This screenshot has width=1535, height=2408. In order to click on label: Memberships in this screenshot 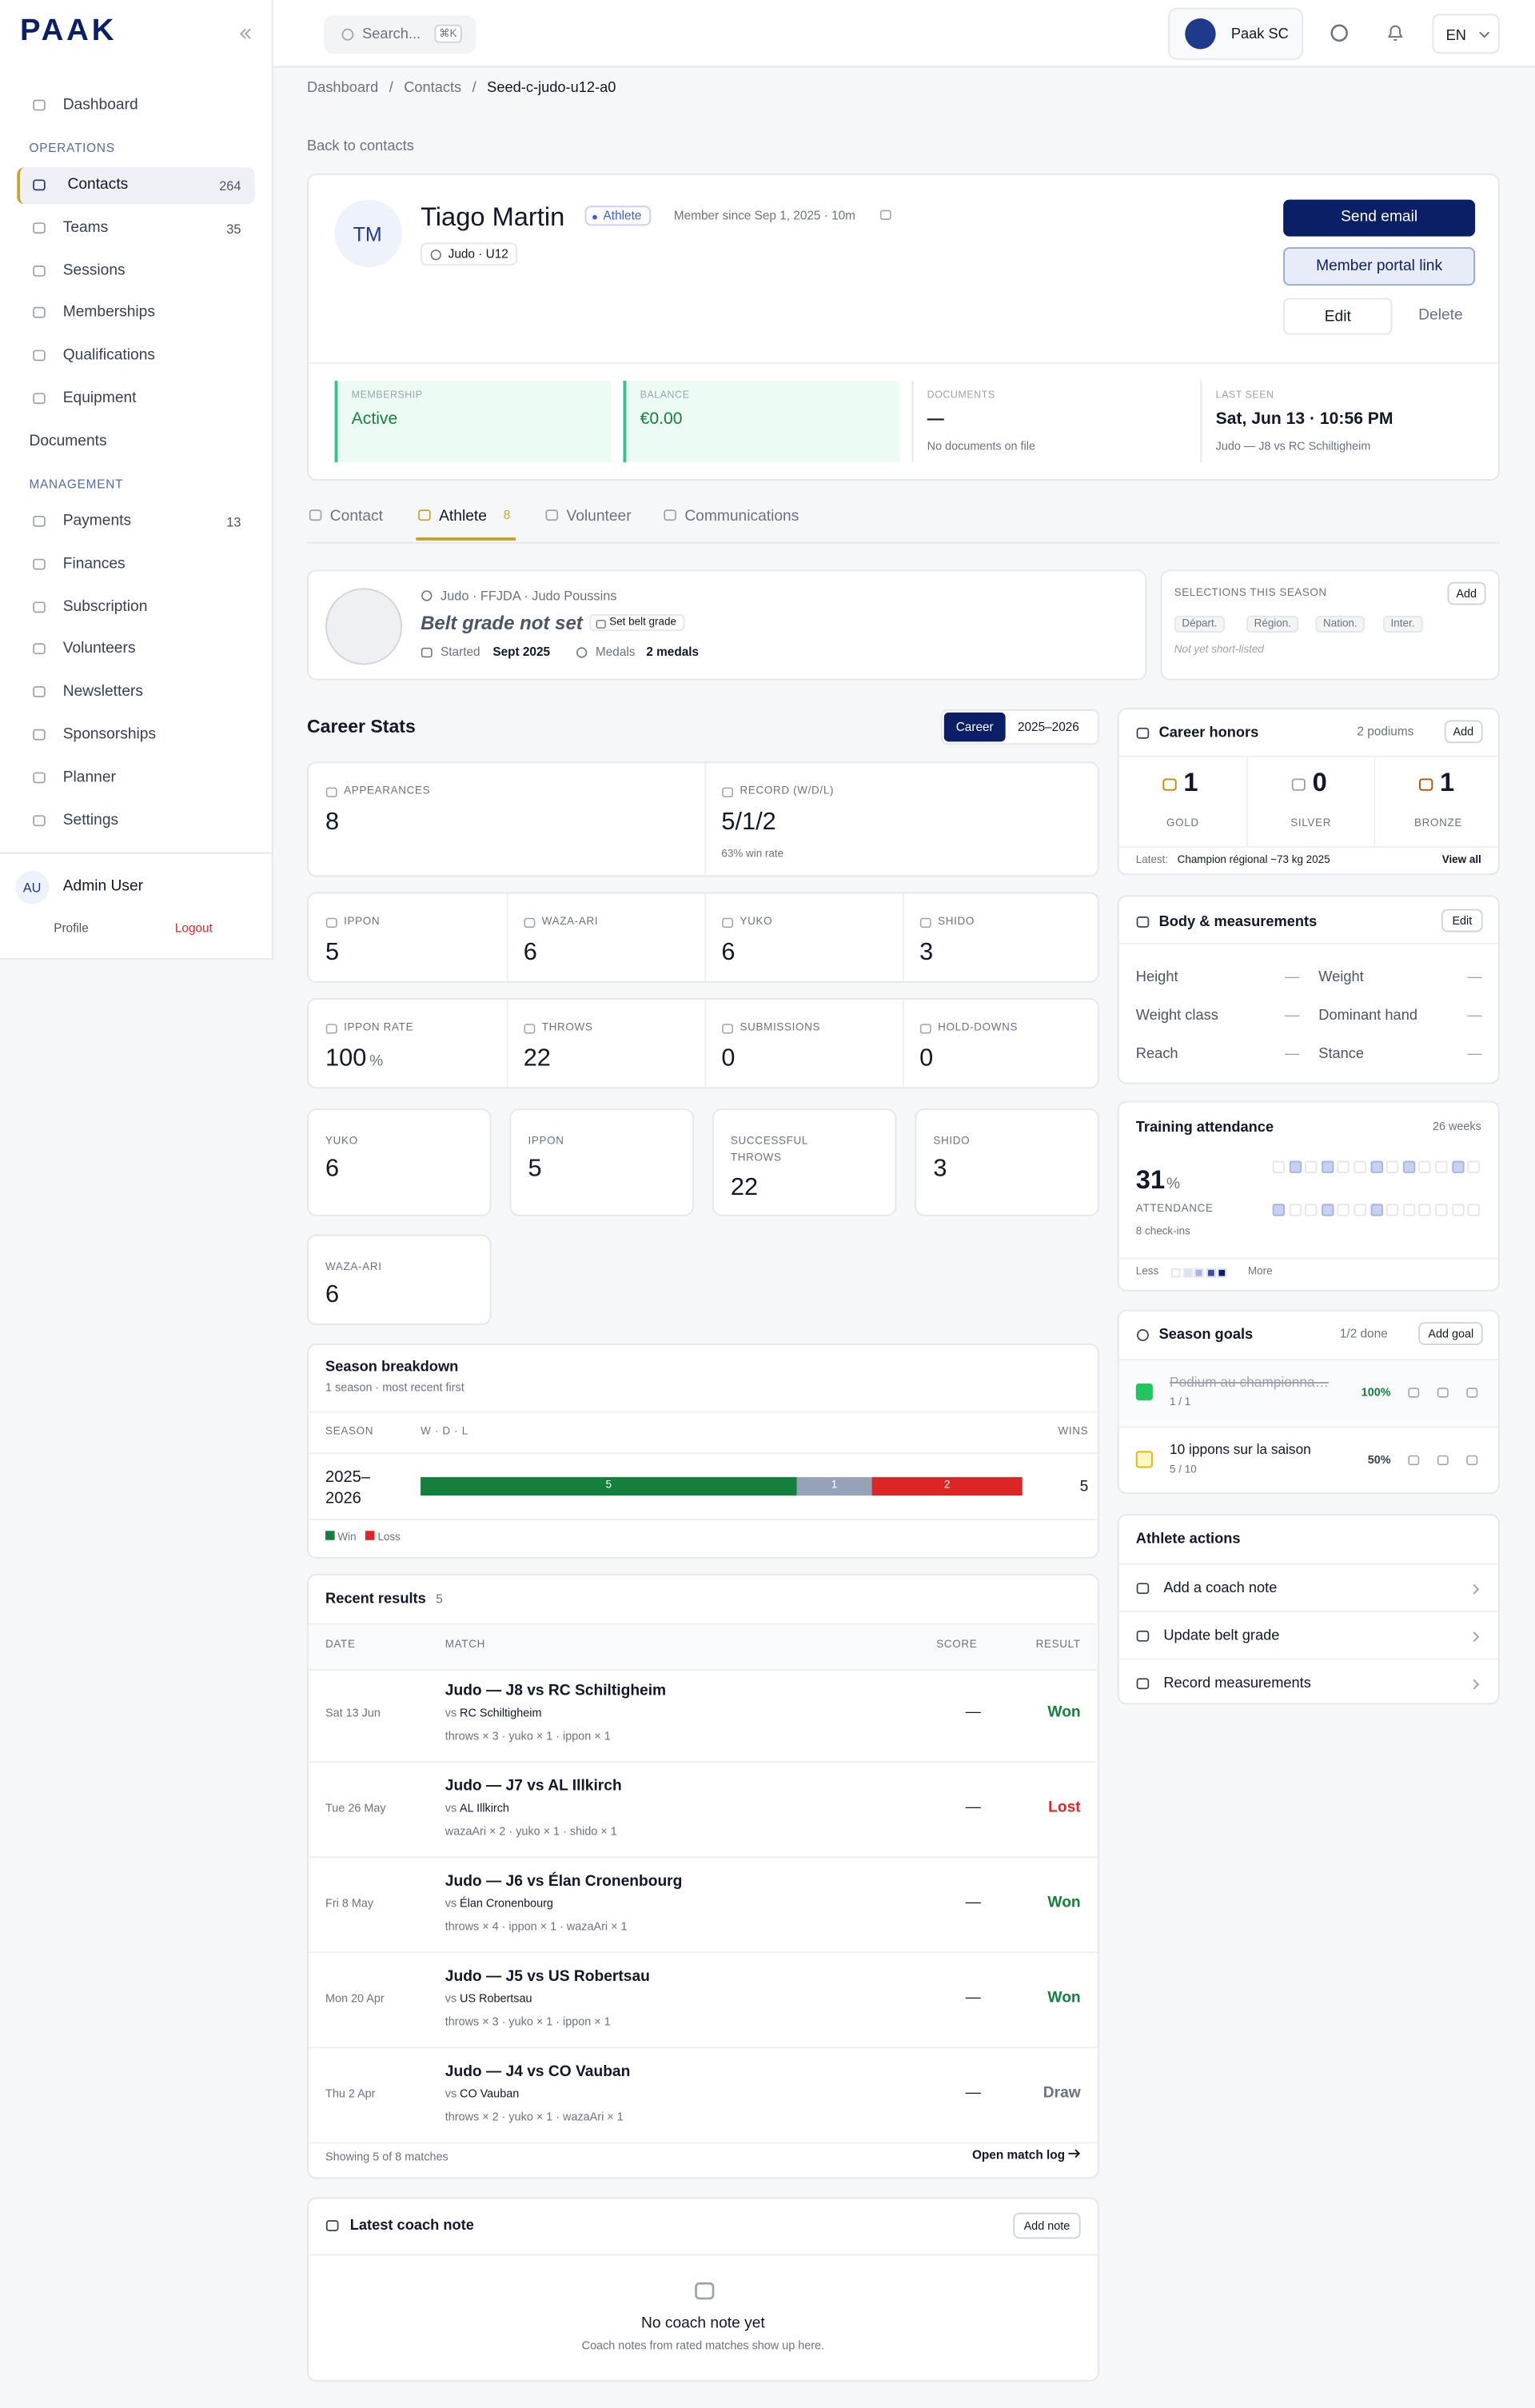, I will do `click(108, 313)`.